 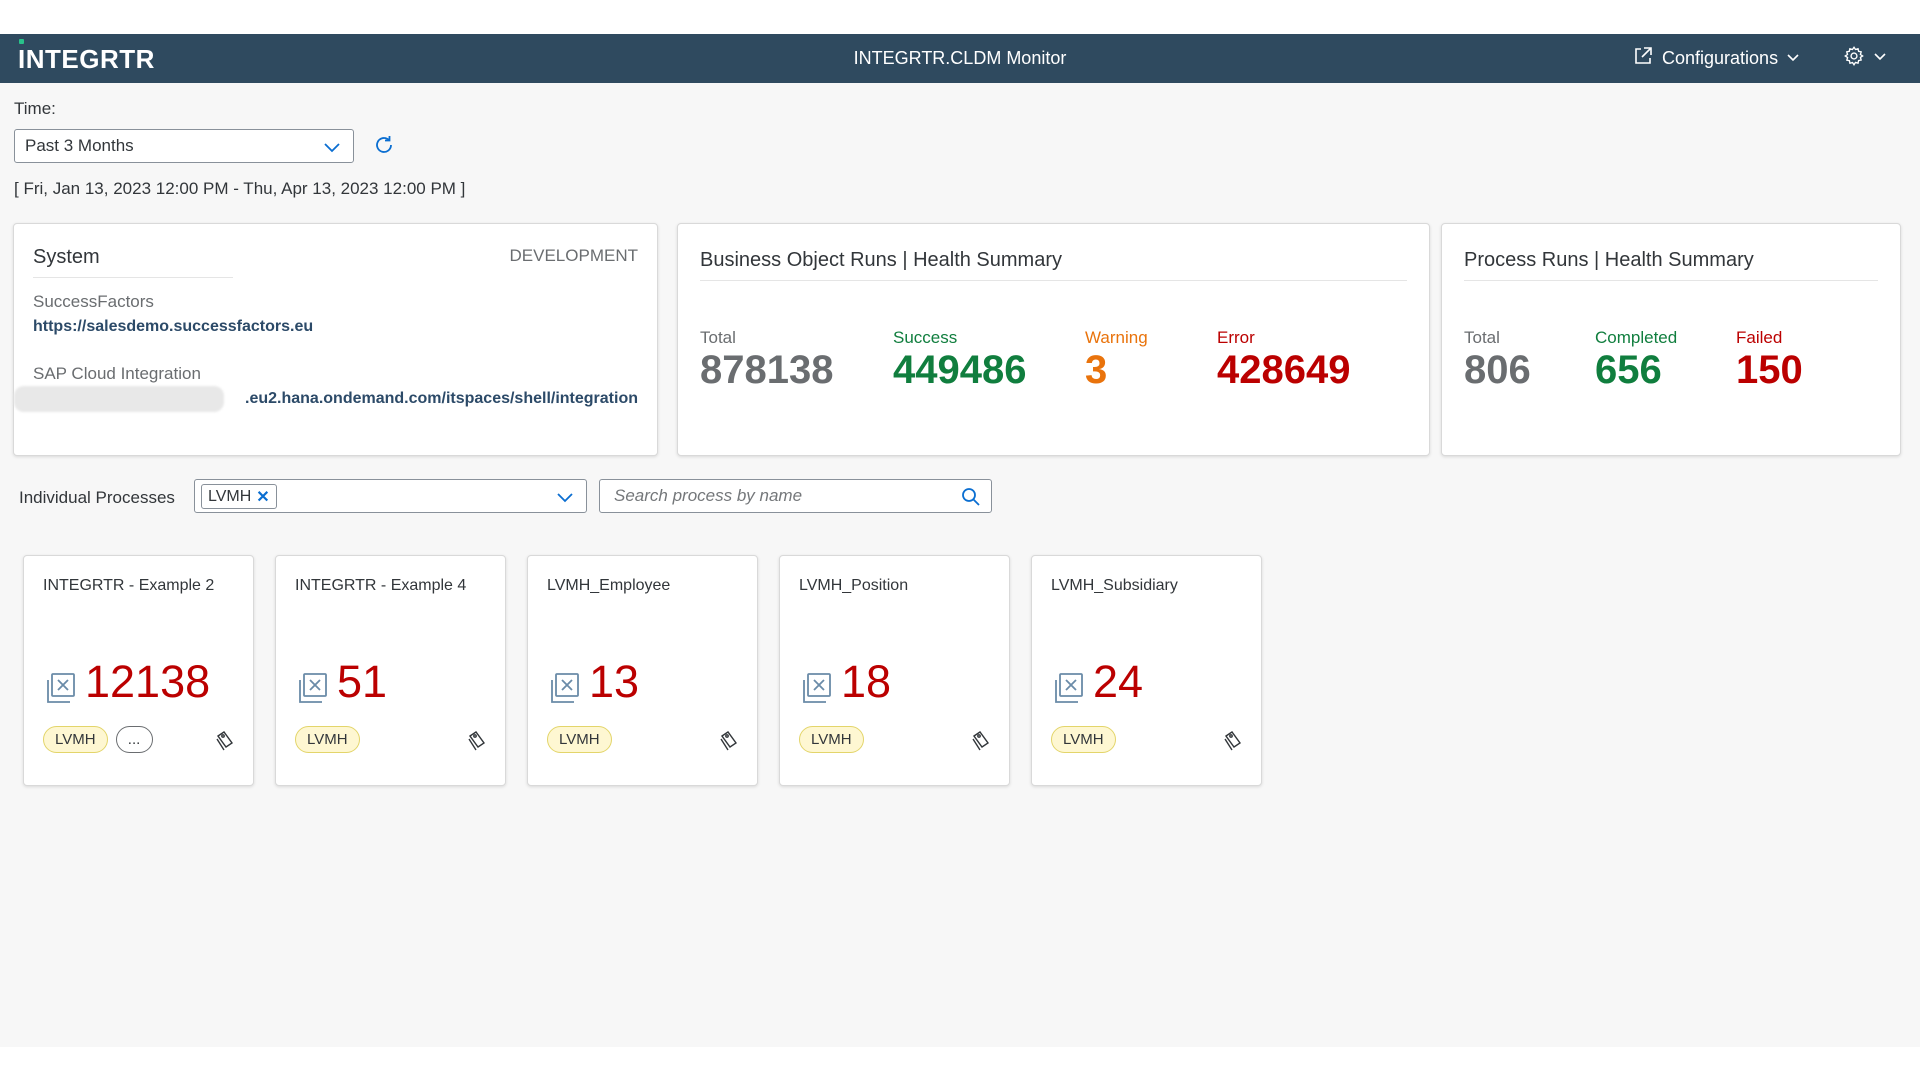 What do you see at coordinates (1236, 337) in the screenshot?
I see `metric-label: Error` at bounding box center [1236, 337].